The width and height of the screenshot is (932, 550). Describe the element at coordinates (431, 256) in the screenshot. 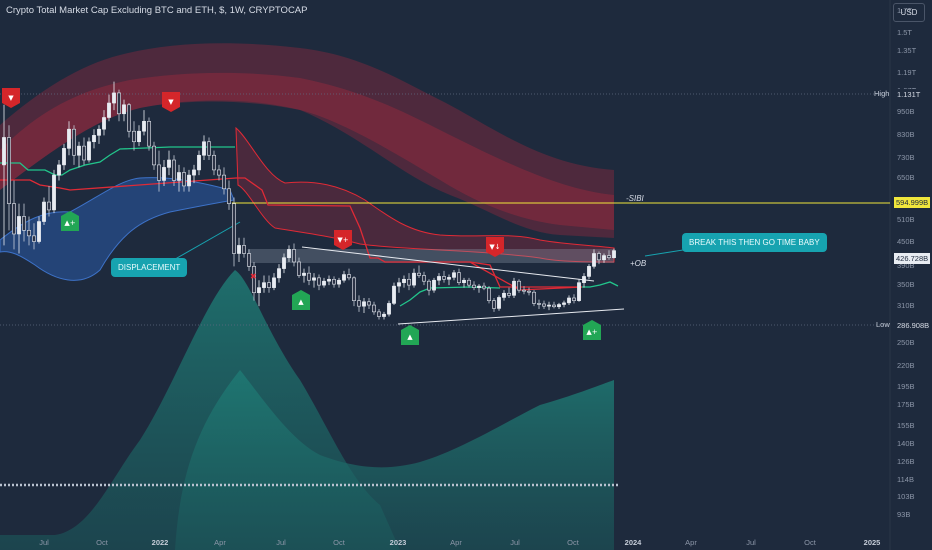

I see `order-block-zone` at that location.